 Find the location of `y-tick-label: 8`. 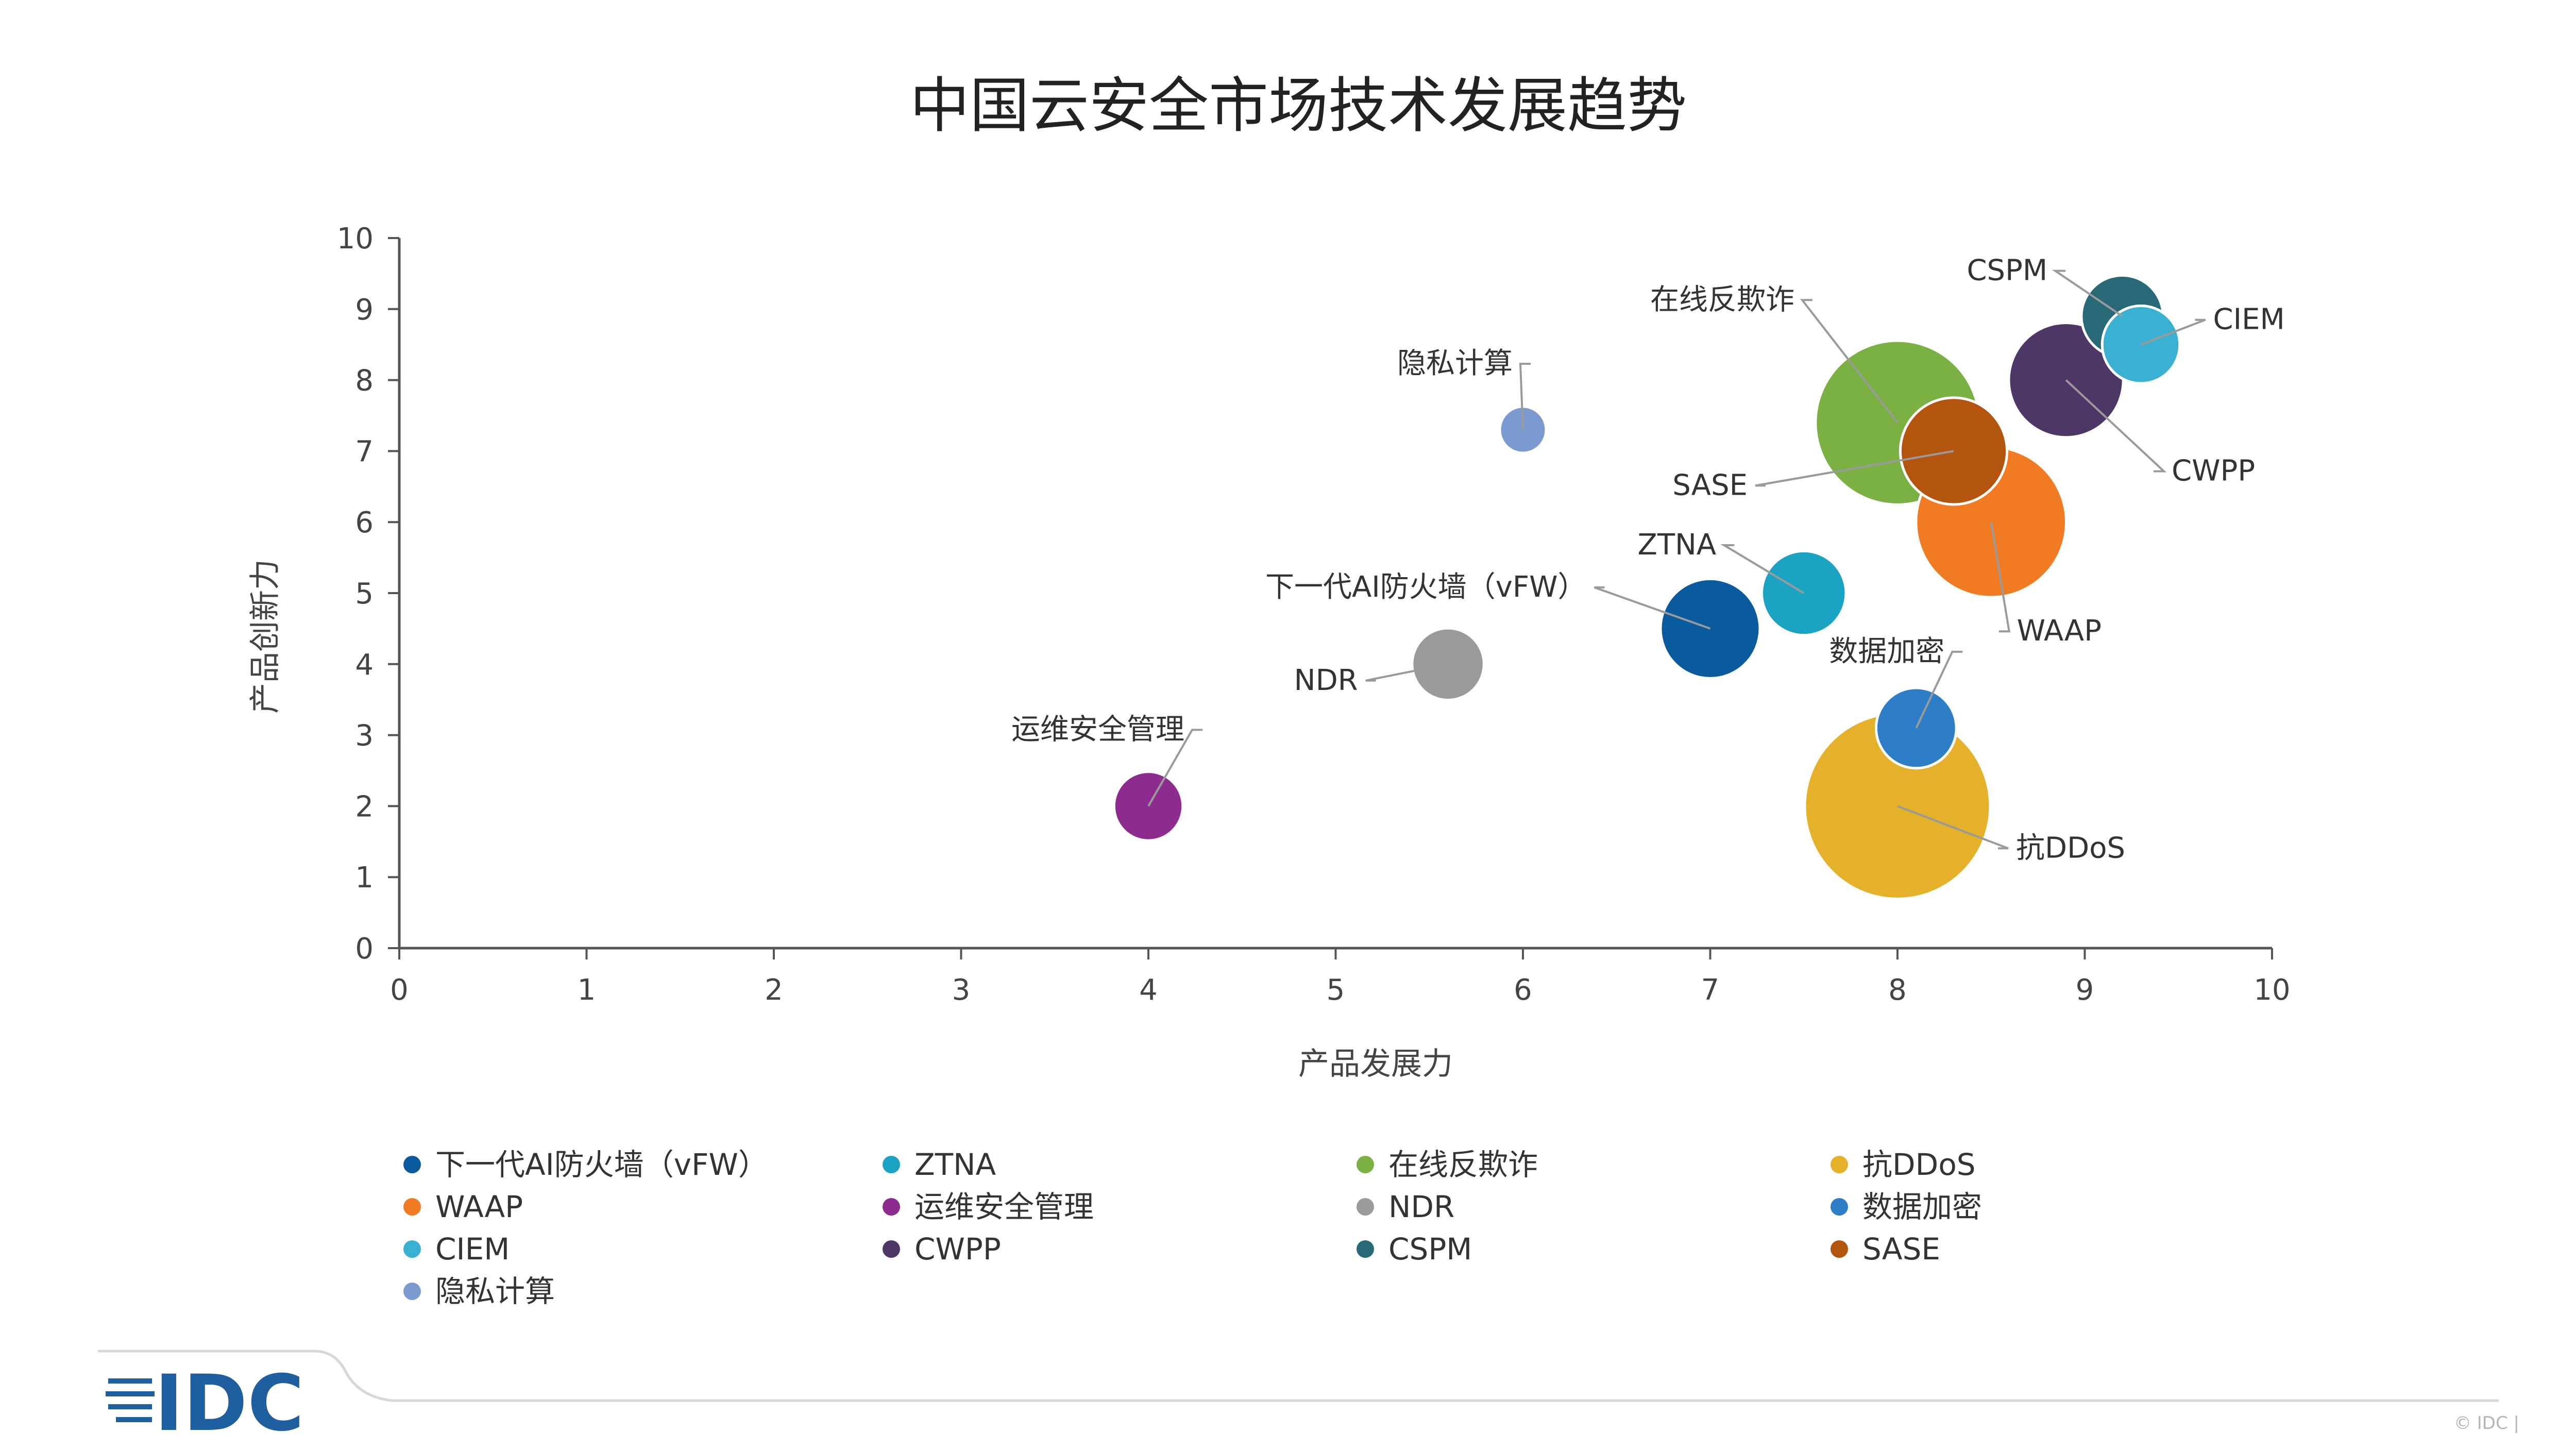

y-tick-label: 8 is located at coordinates (364, 381).